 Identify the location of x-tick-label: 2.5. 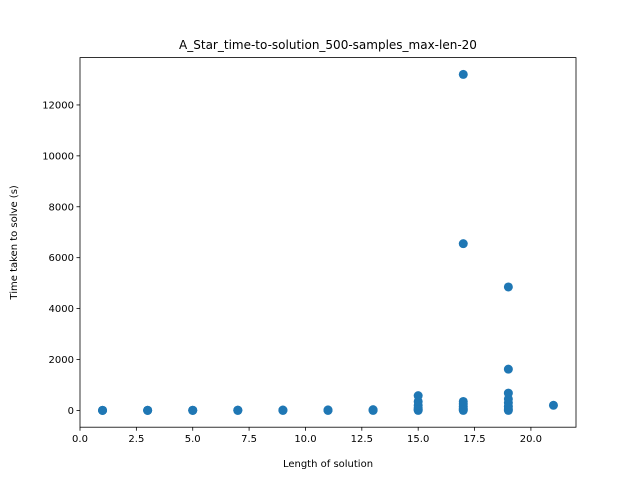
(136, 439).